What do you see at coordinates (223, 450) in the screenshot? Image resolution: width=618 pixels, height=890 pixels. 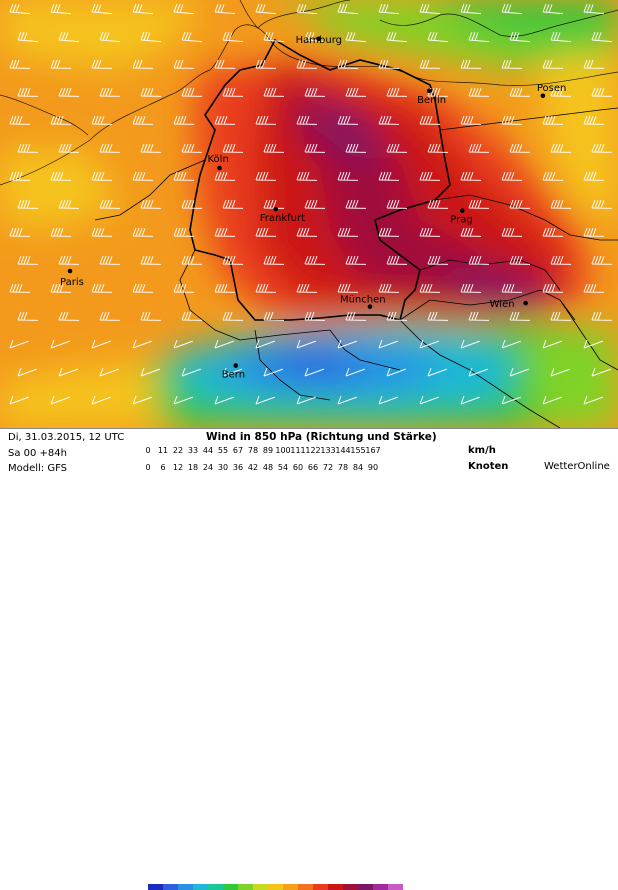 I see `kmh-tick: 55` at bounding box center [223, 450].